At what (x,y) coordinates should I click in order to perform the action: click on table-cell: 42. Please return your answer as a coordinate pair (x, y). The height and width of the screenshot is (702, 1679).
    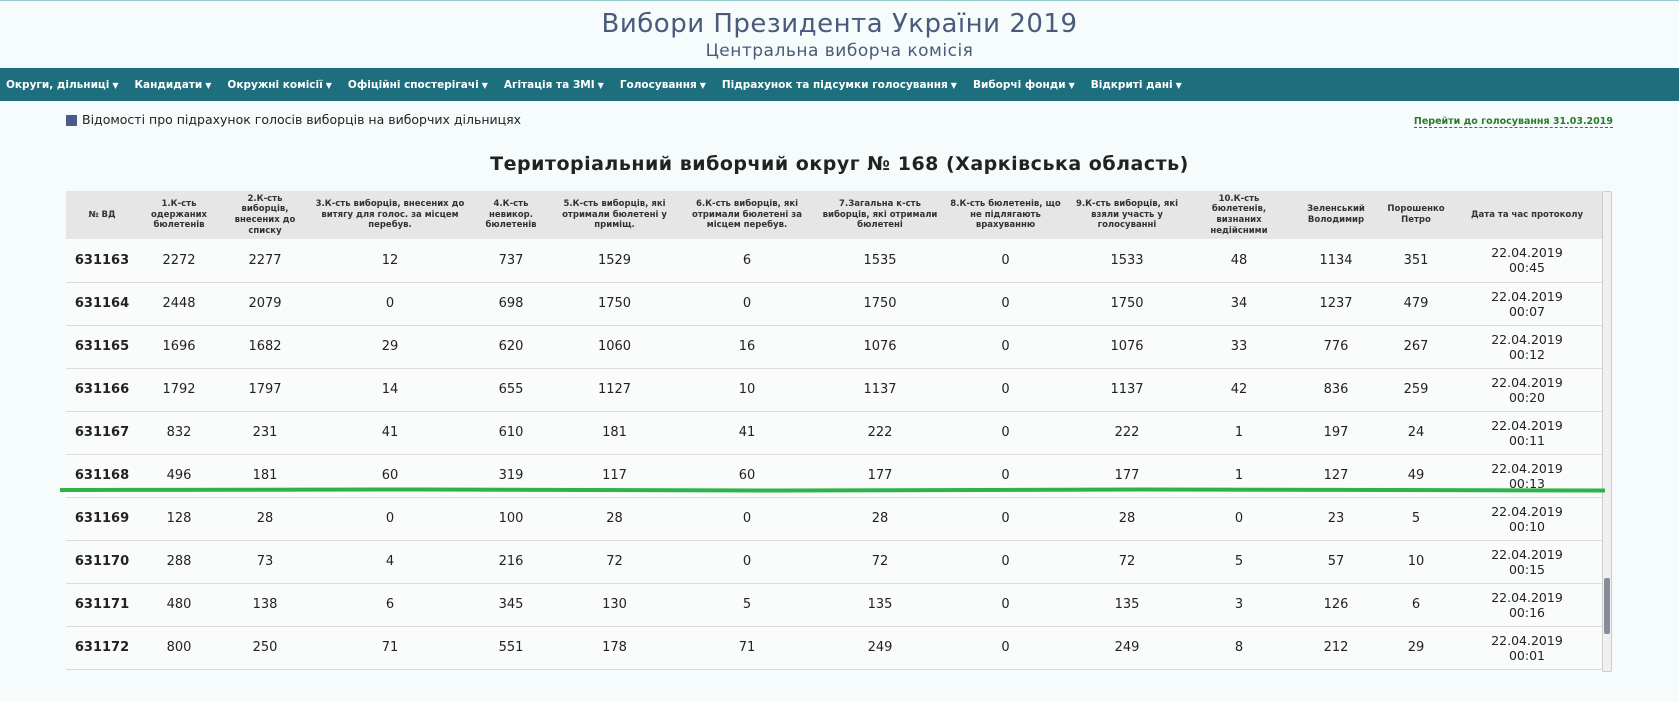
    Looking at the image, I should click on (1239, 390).